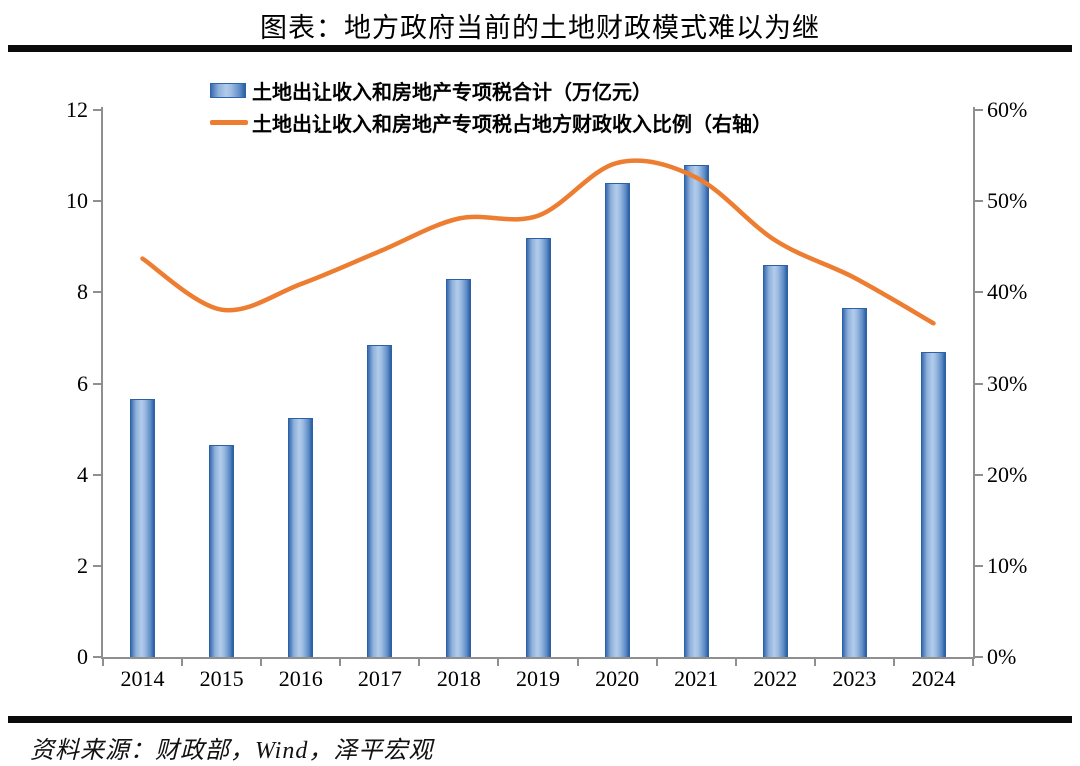  Describe the element at coordinates (854, 482) in the screenshot. I see `bar-2023` at that location.